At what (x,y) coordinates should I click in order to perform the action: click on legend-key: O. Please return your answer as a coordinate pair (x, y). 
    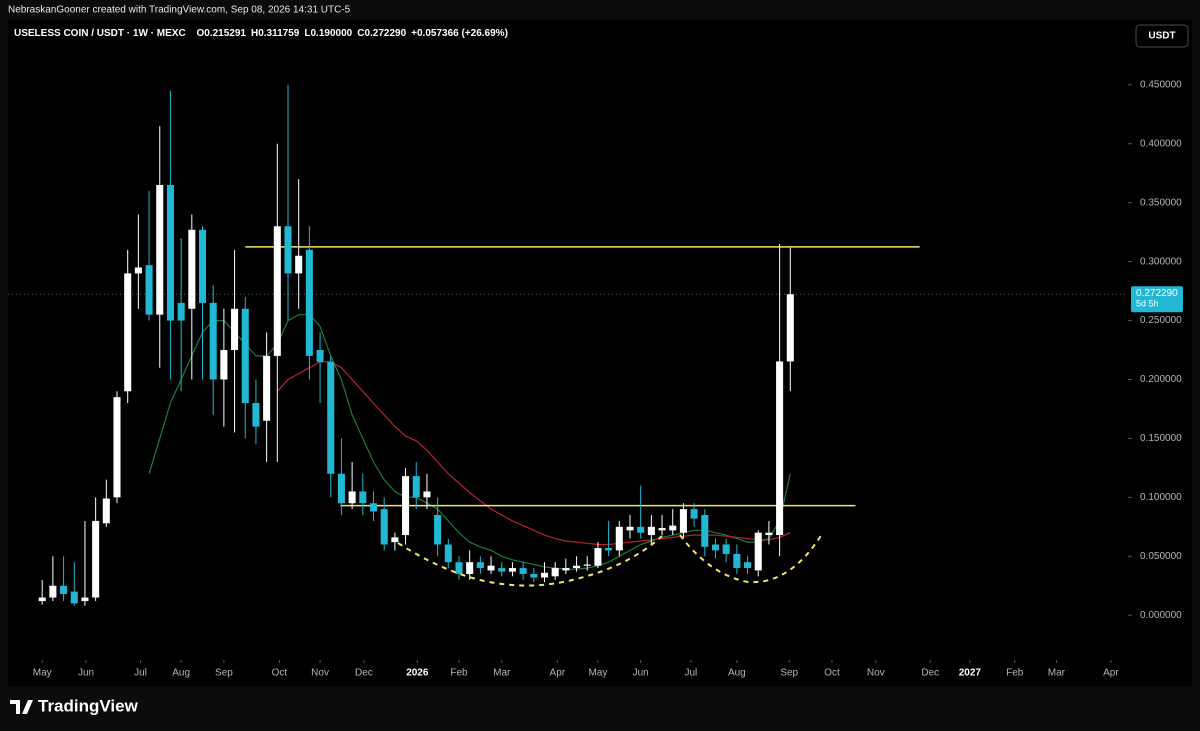
    Looking at the image, I should click on (200, 33).